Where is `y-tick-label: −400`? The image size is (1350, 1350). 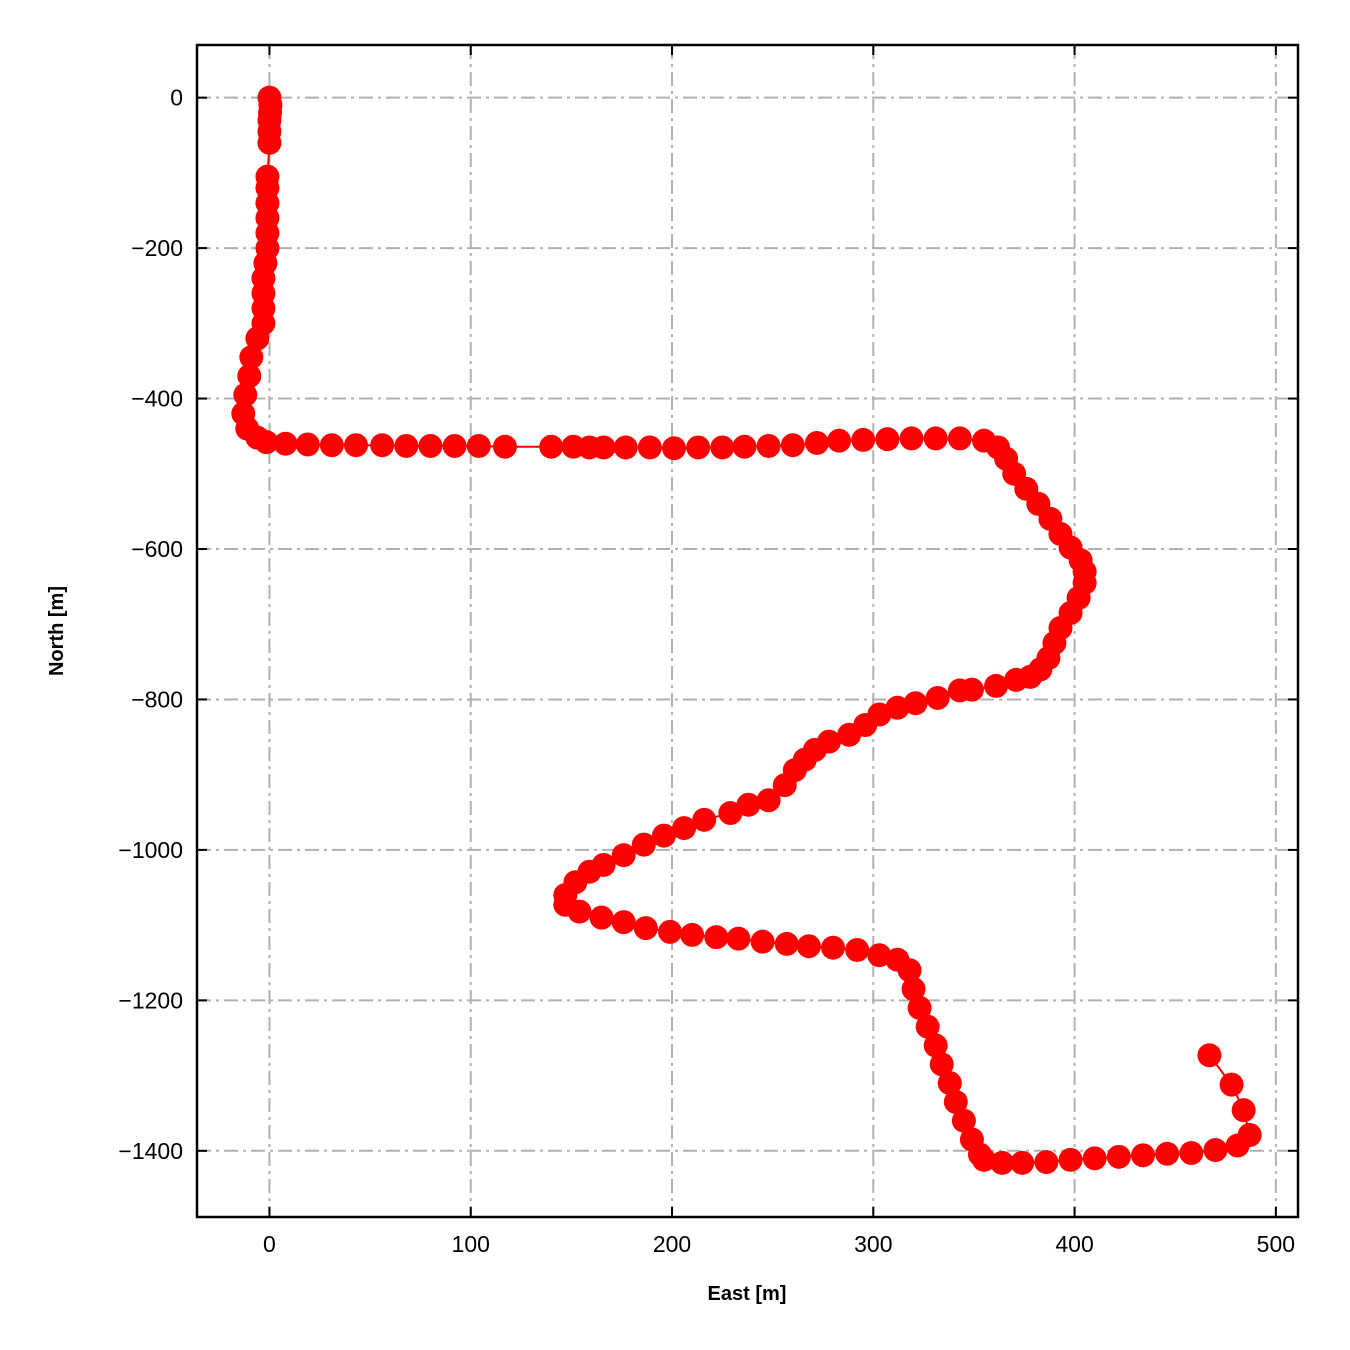 y-tick-label: −400 is located at coordinates (157, 399).